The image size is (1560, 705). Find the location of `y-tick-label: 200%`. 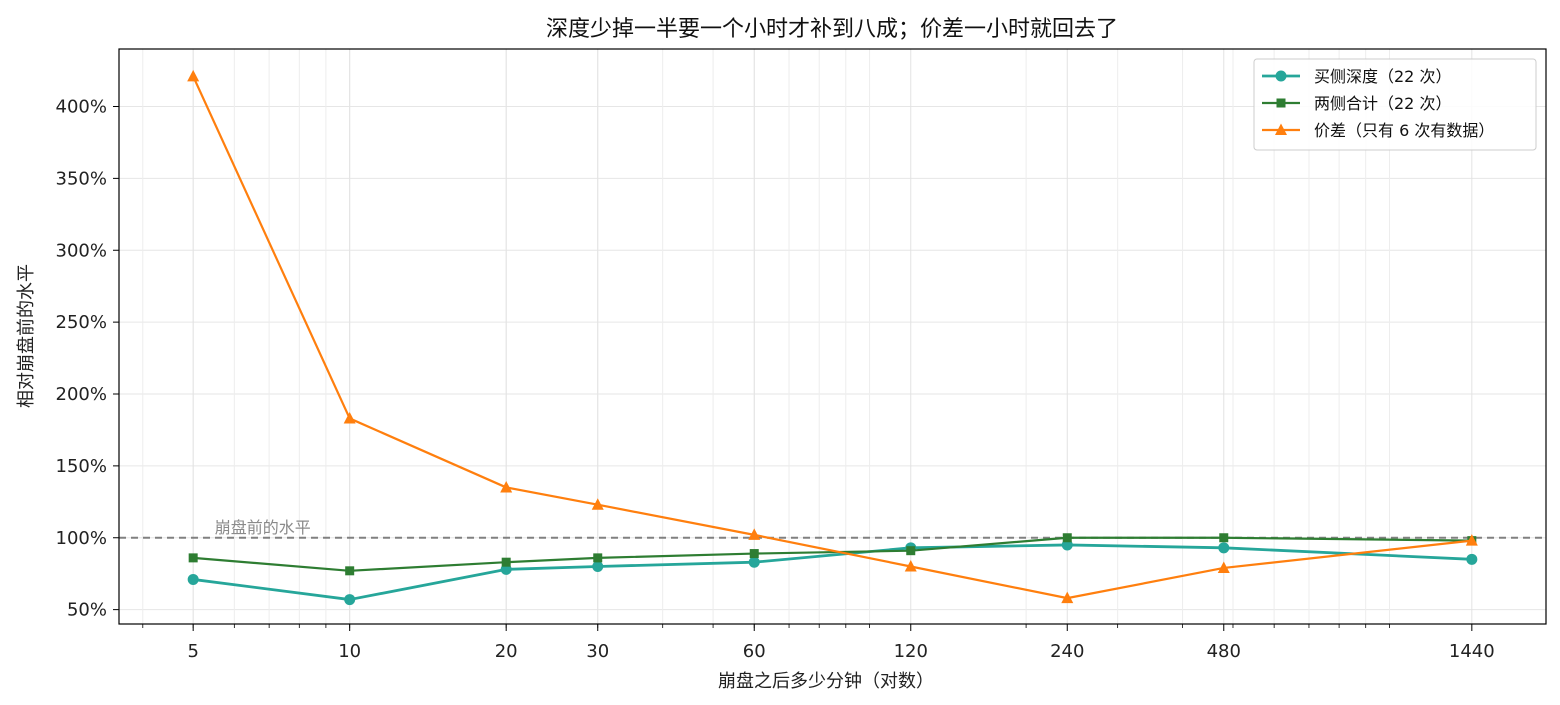

y-tick-label: 200% is located at coordinates (81, 394).